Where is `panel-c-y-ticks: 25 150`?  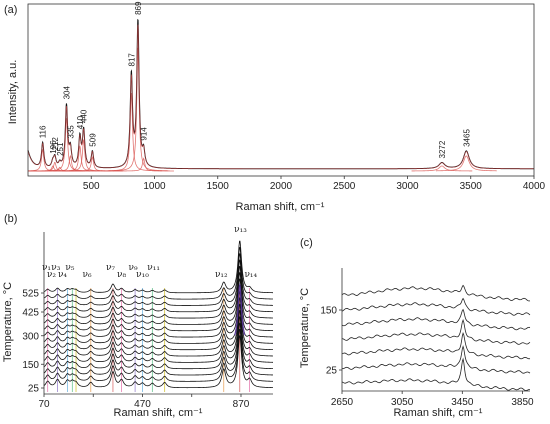
panel-c-y-ticks: 25 150 is located at coordinates (331, 341).